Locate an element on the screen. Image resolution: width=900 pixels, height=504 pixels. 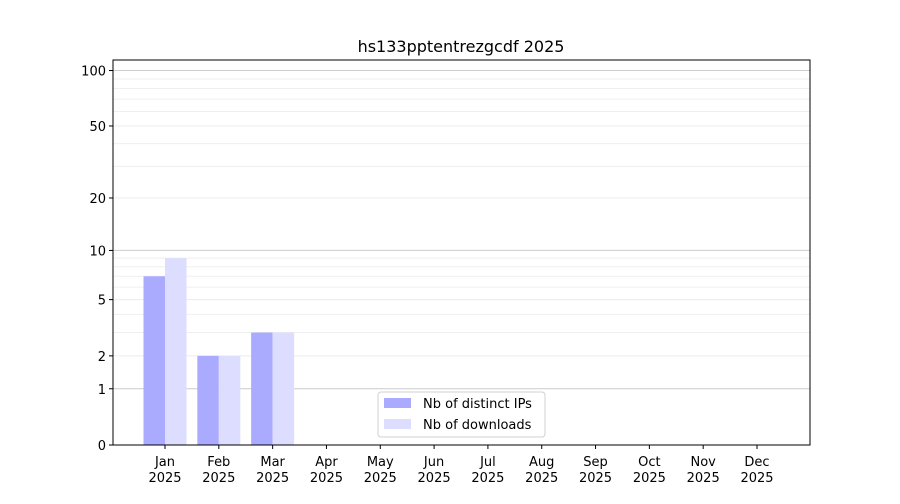
y-tick-label: 5 is located at coordinates (102, 301).